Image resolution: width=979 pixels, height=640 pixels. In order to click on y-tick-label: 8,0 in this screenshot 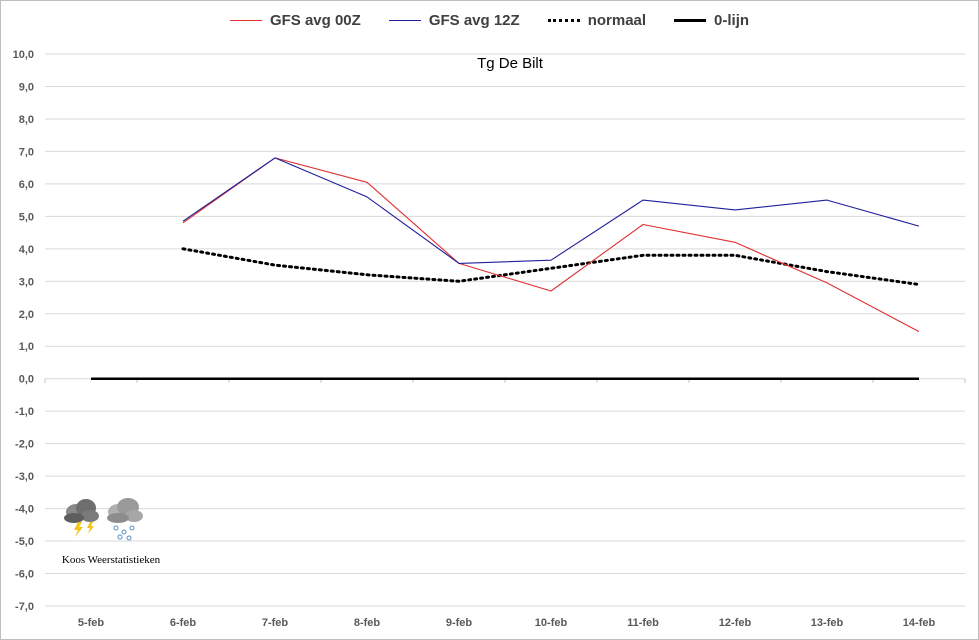, I will do `click(26, 120)`.